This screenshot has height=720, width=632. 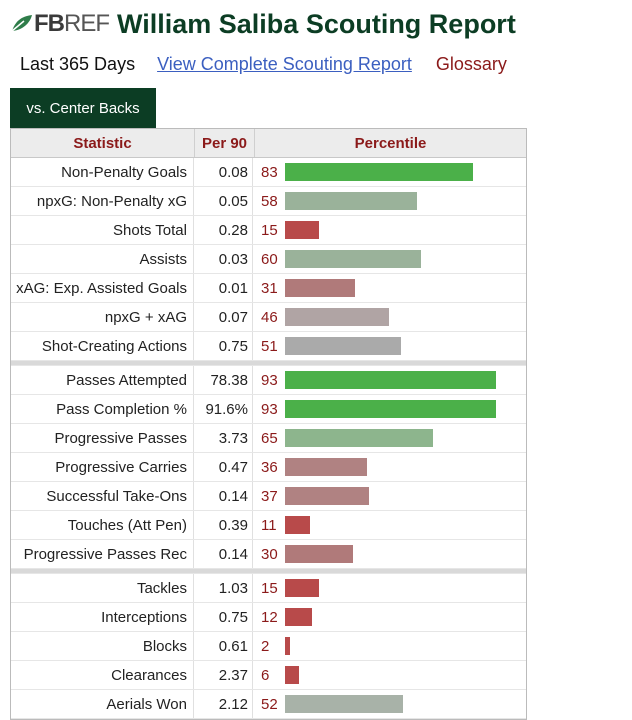 I want to click on percentile-value: 36, so click(x=269, y=467).